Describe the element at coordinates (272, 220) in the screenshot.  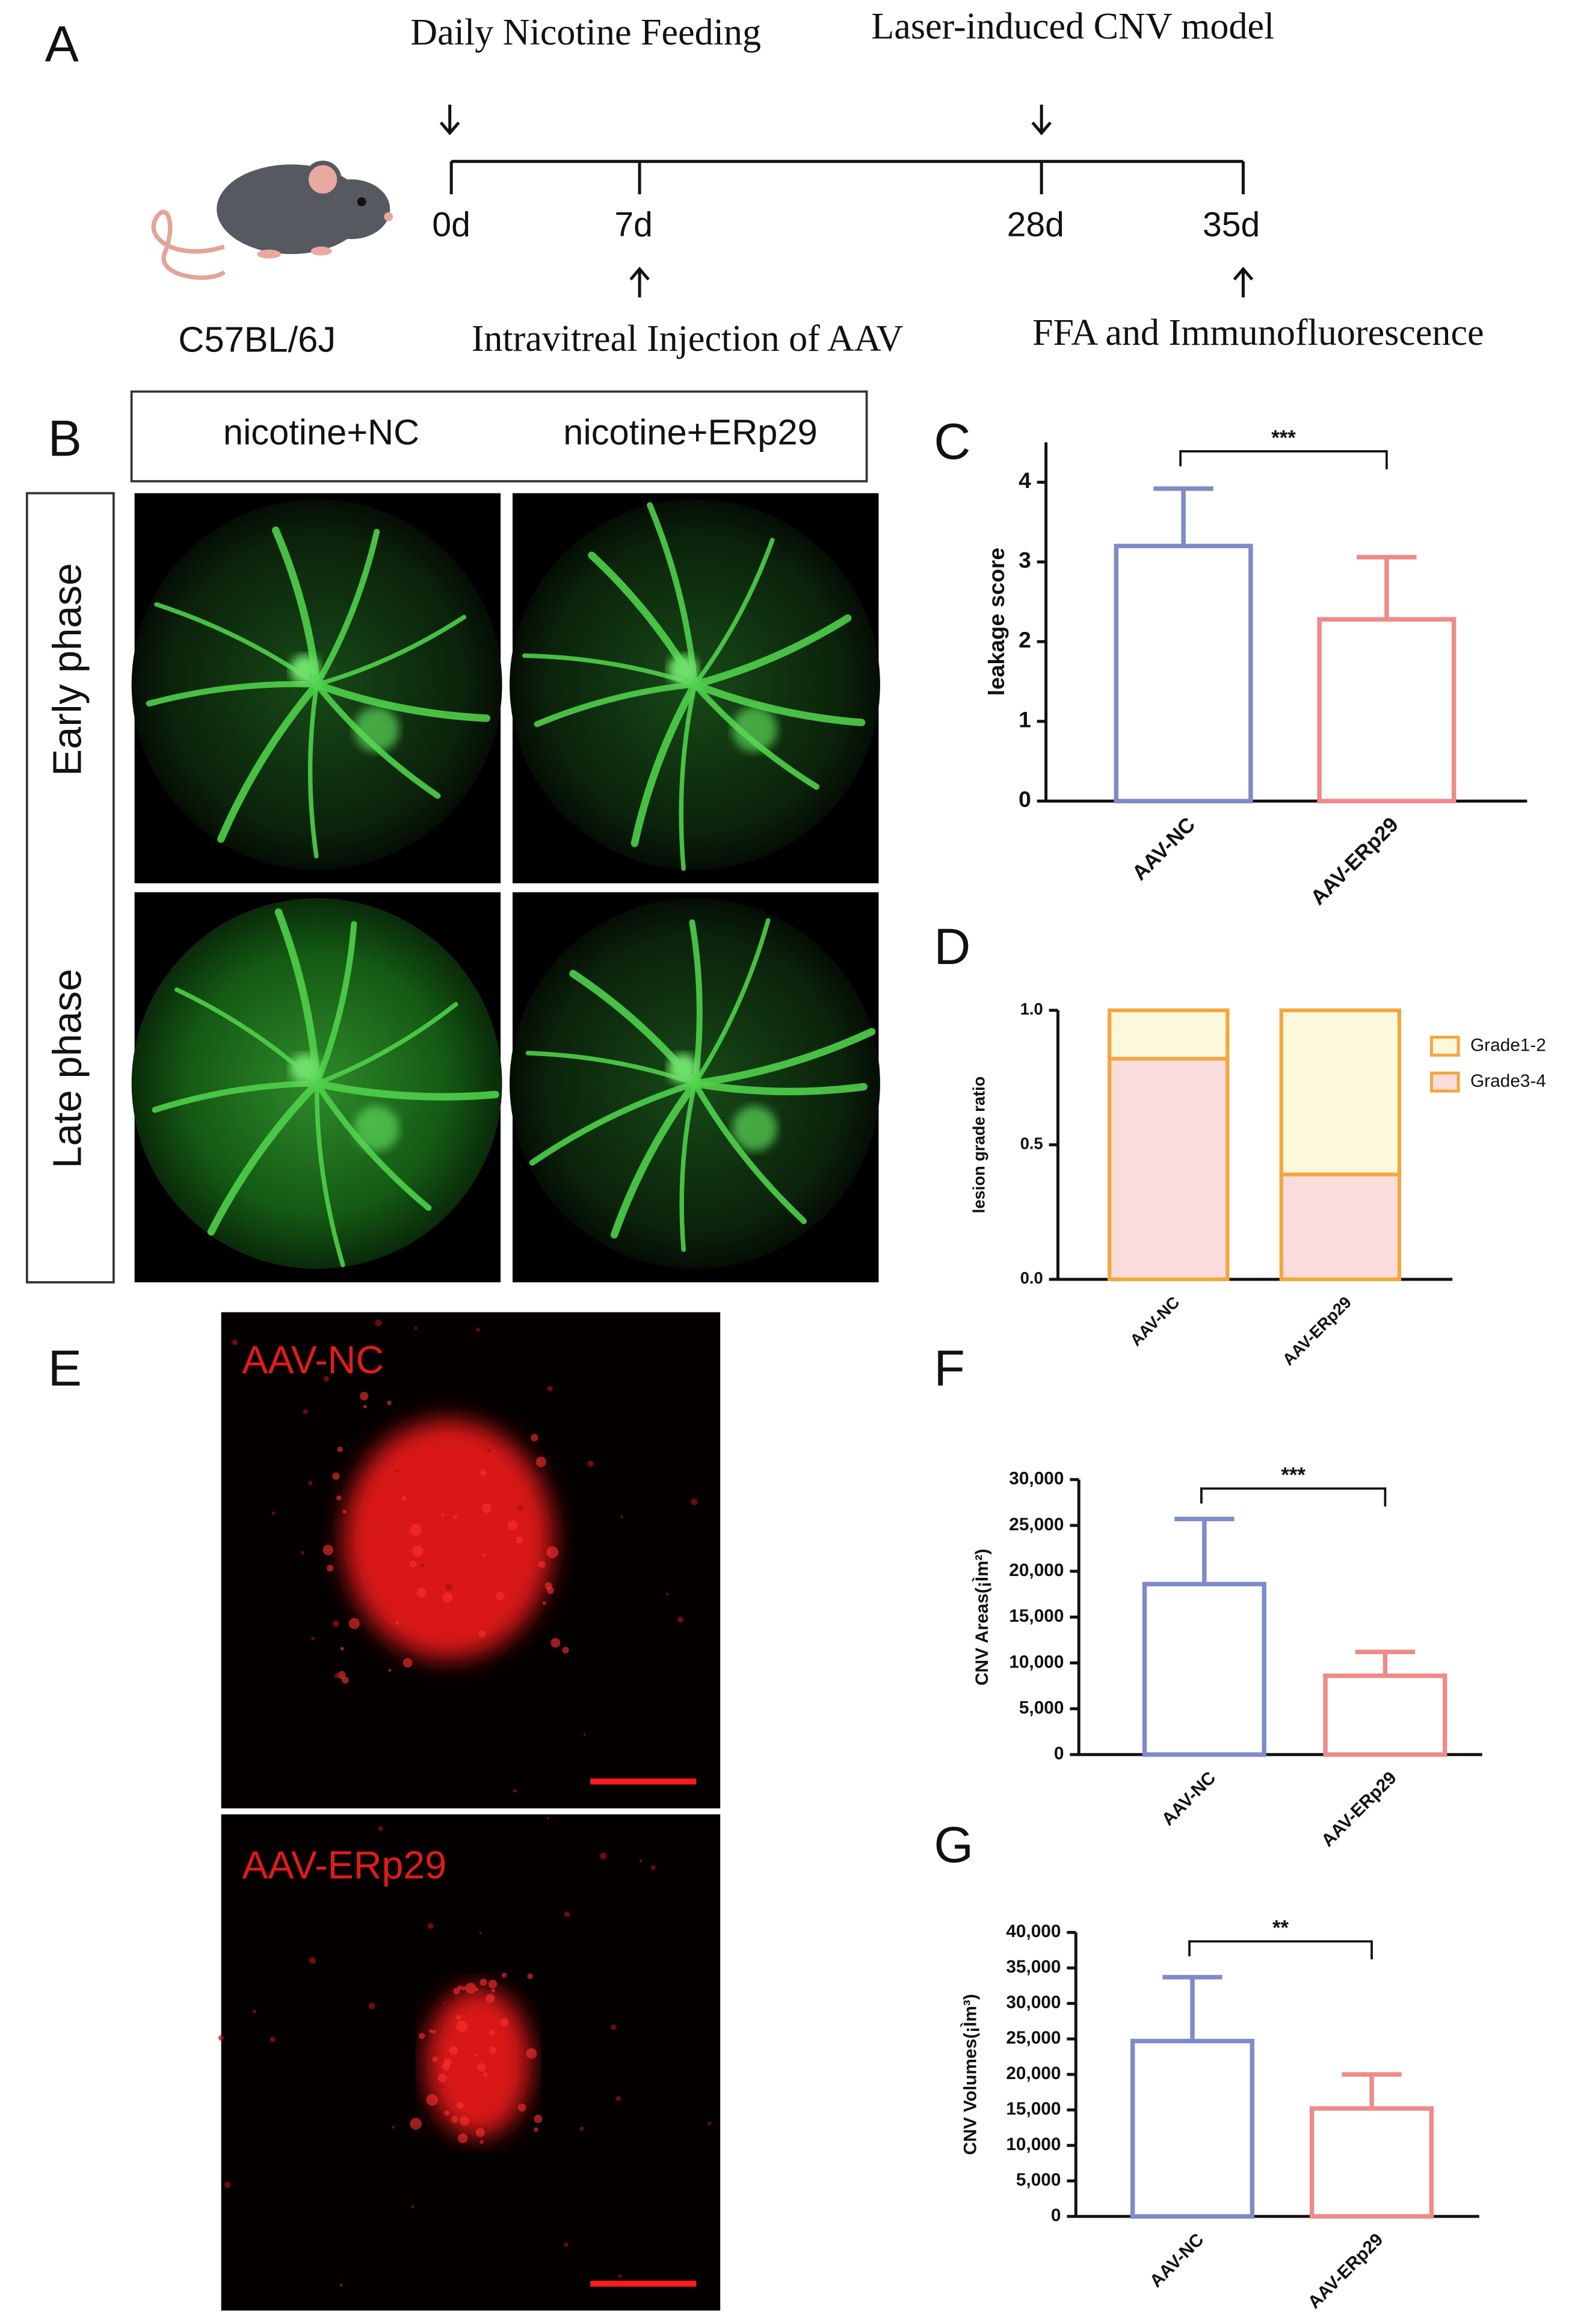
I see `mouse-icon` at that location.